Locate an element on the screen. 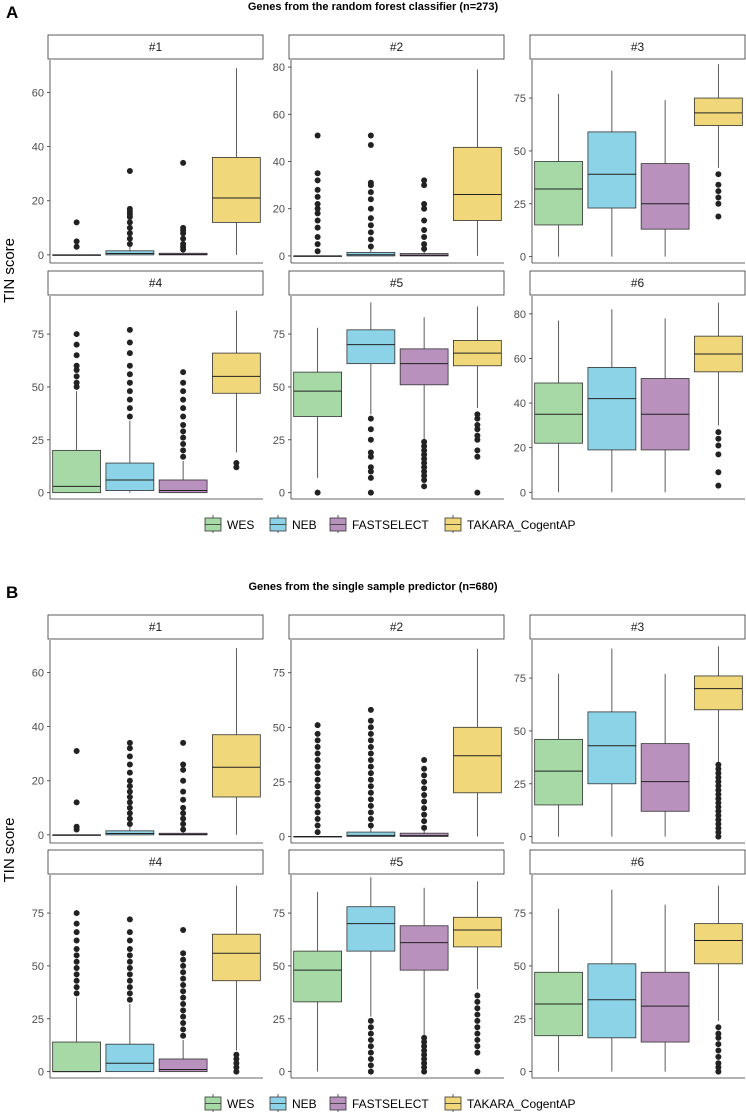 The height and width of the screenshot is (1117, 746). facet-6: #6 0 20 40 60 80 is located at coordinates (630, 385).